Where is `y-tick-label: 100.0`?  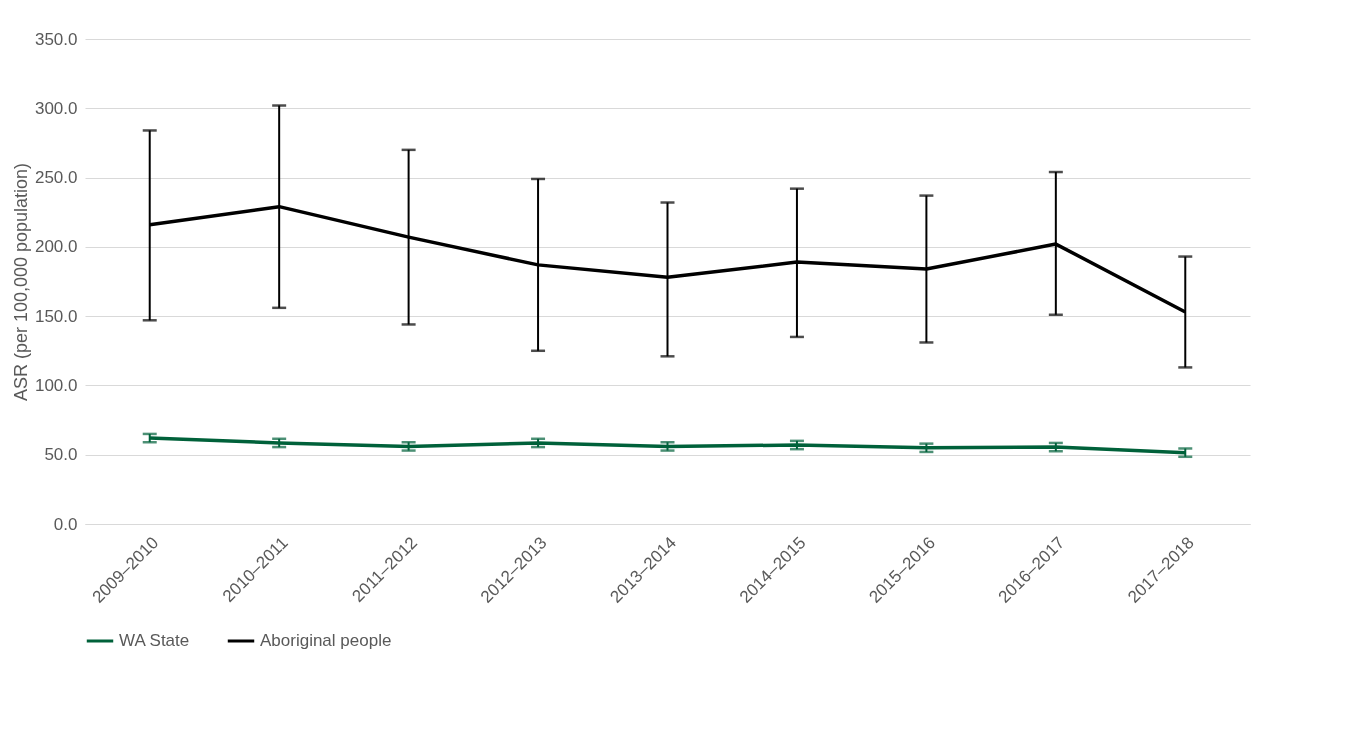 y-tick-label: 100.0 is located at coordinates (56, 385).